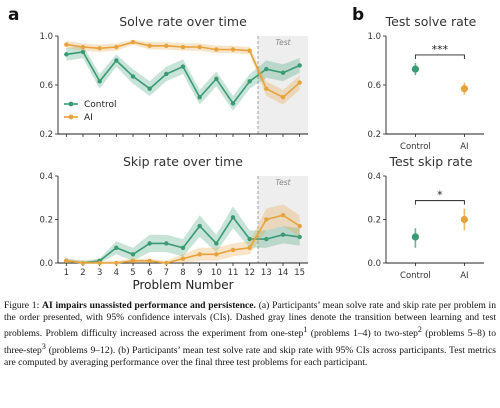 The width and height of the screenshot is (500, 408). What do you see at coordinates (425, 217) in the screenshot?
I see `test-skip-rate-chart: Test skip rate 0.0 0.2 0.4 Control AI *` at bounding box center [425, 217].